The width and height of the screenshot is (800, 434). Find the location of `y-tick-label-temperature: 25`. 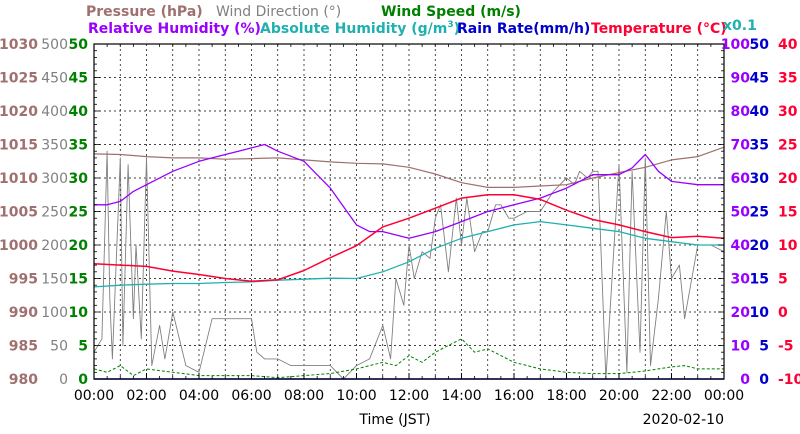

y-tick-label-temperature: 25 is located at coordinates (787, 146).